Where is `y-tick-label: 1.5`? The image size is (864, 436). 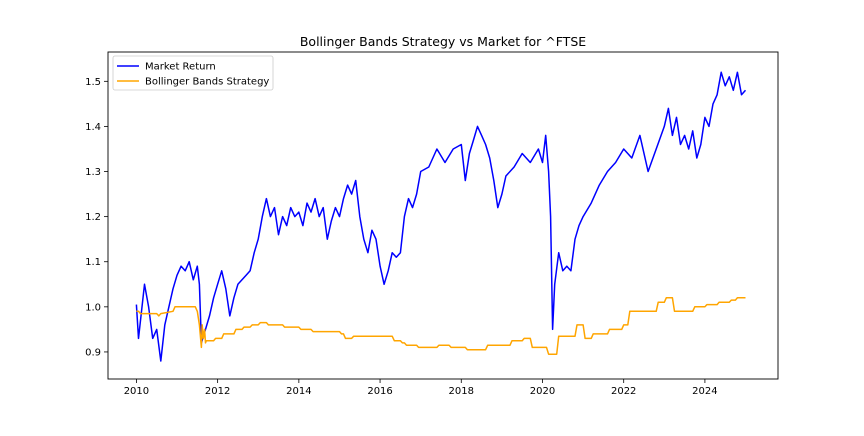
y-tick-label: 1.5 is located at coordinates (93, 82).